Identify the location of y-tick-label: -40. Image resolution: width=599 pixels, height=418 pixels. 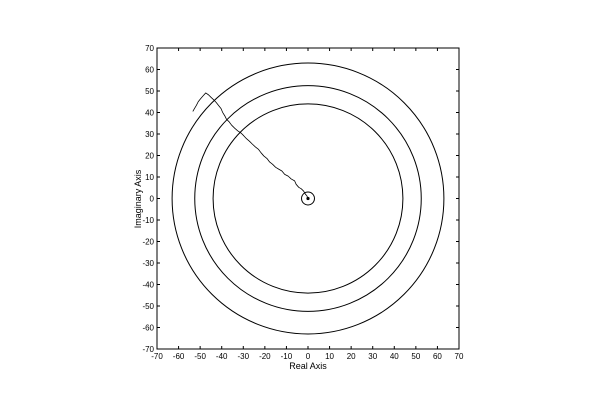
(148, 285).